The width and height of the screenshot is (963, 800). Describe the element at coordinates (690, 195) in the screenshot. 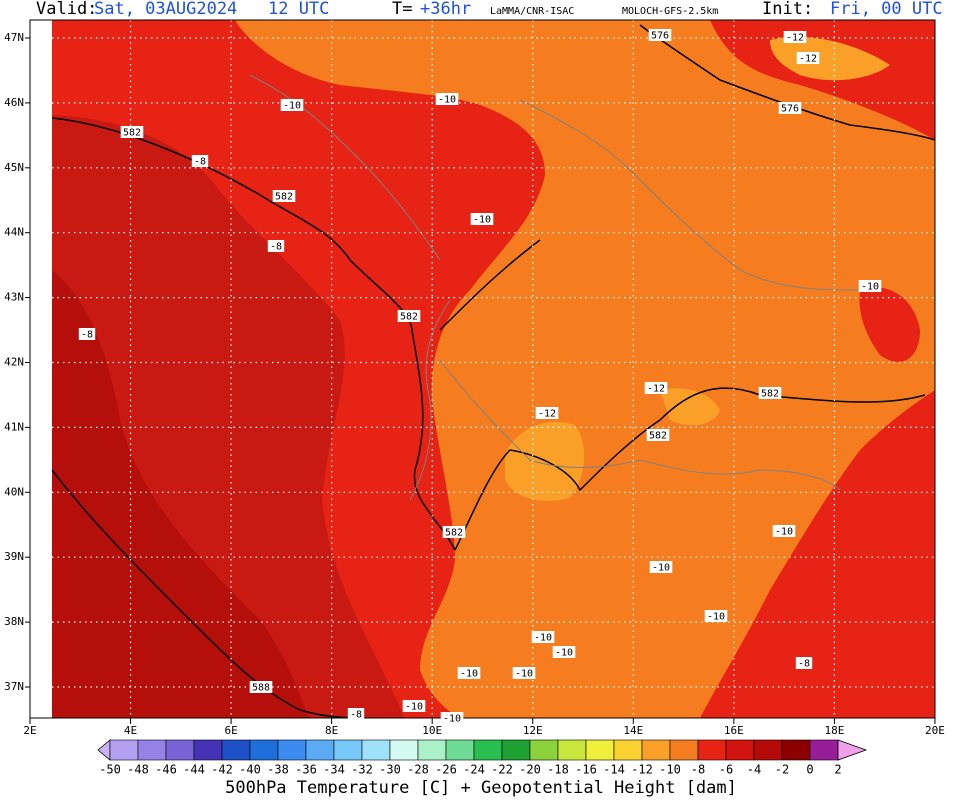

I see `coastline` at that location.